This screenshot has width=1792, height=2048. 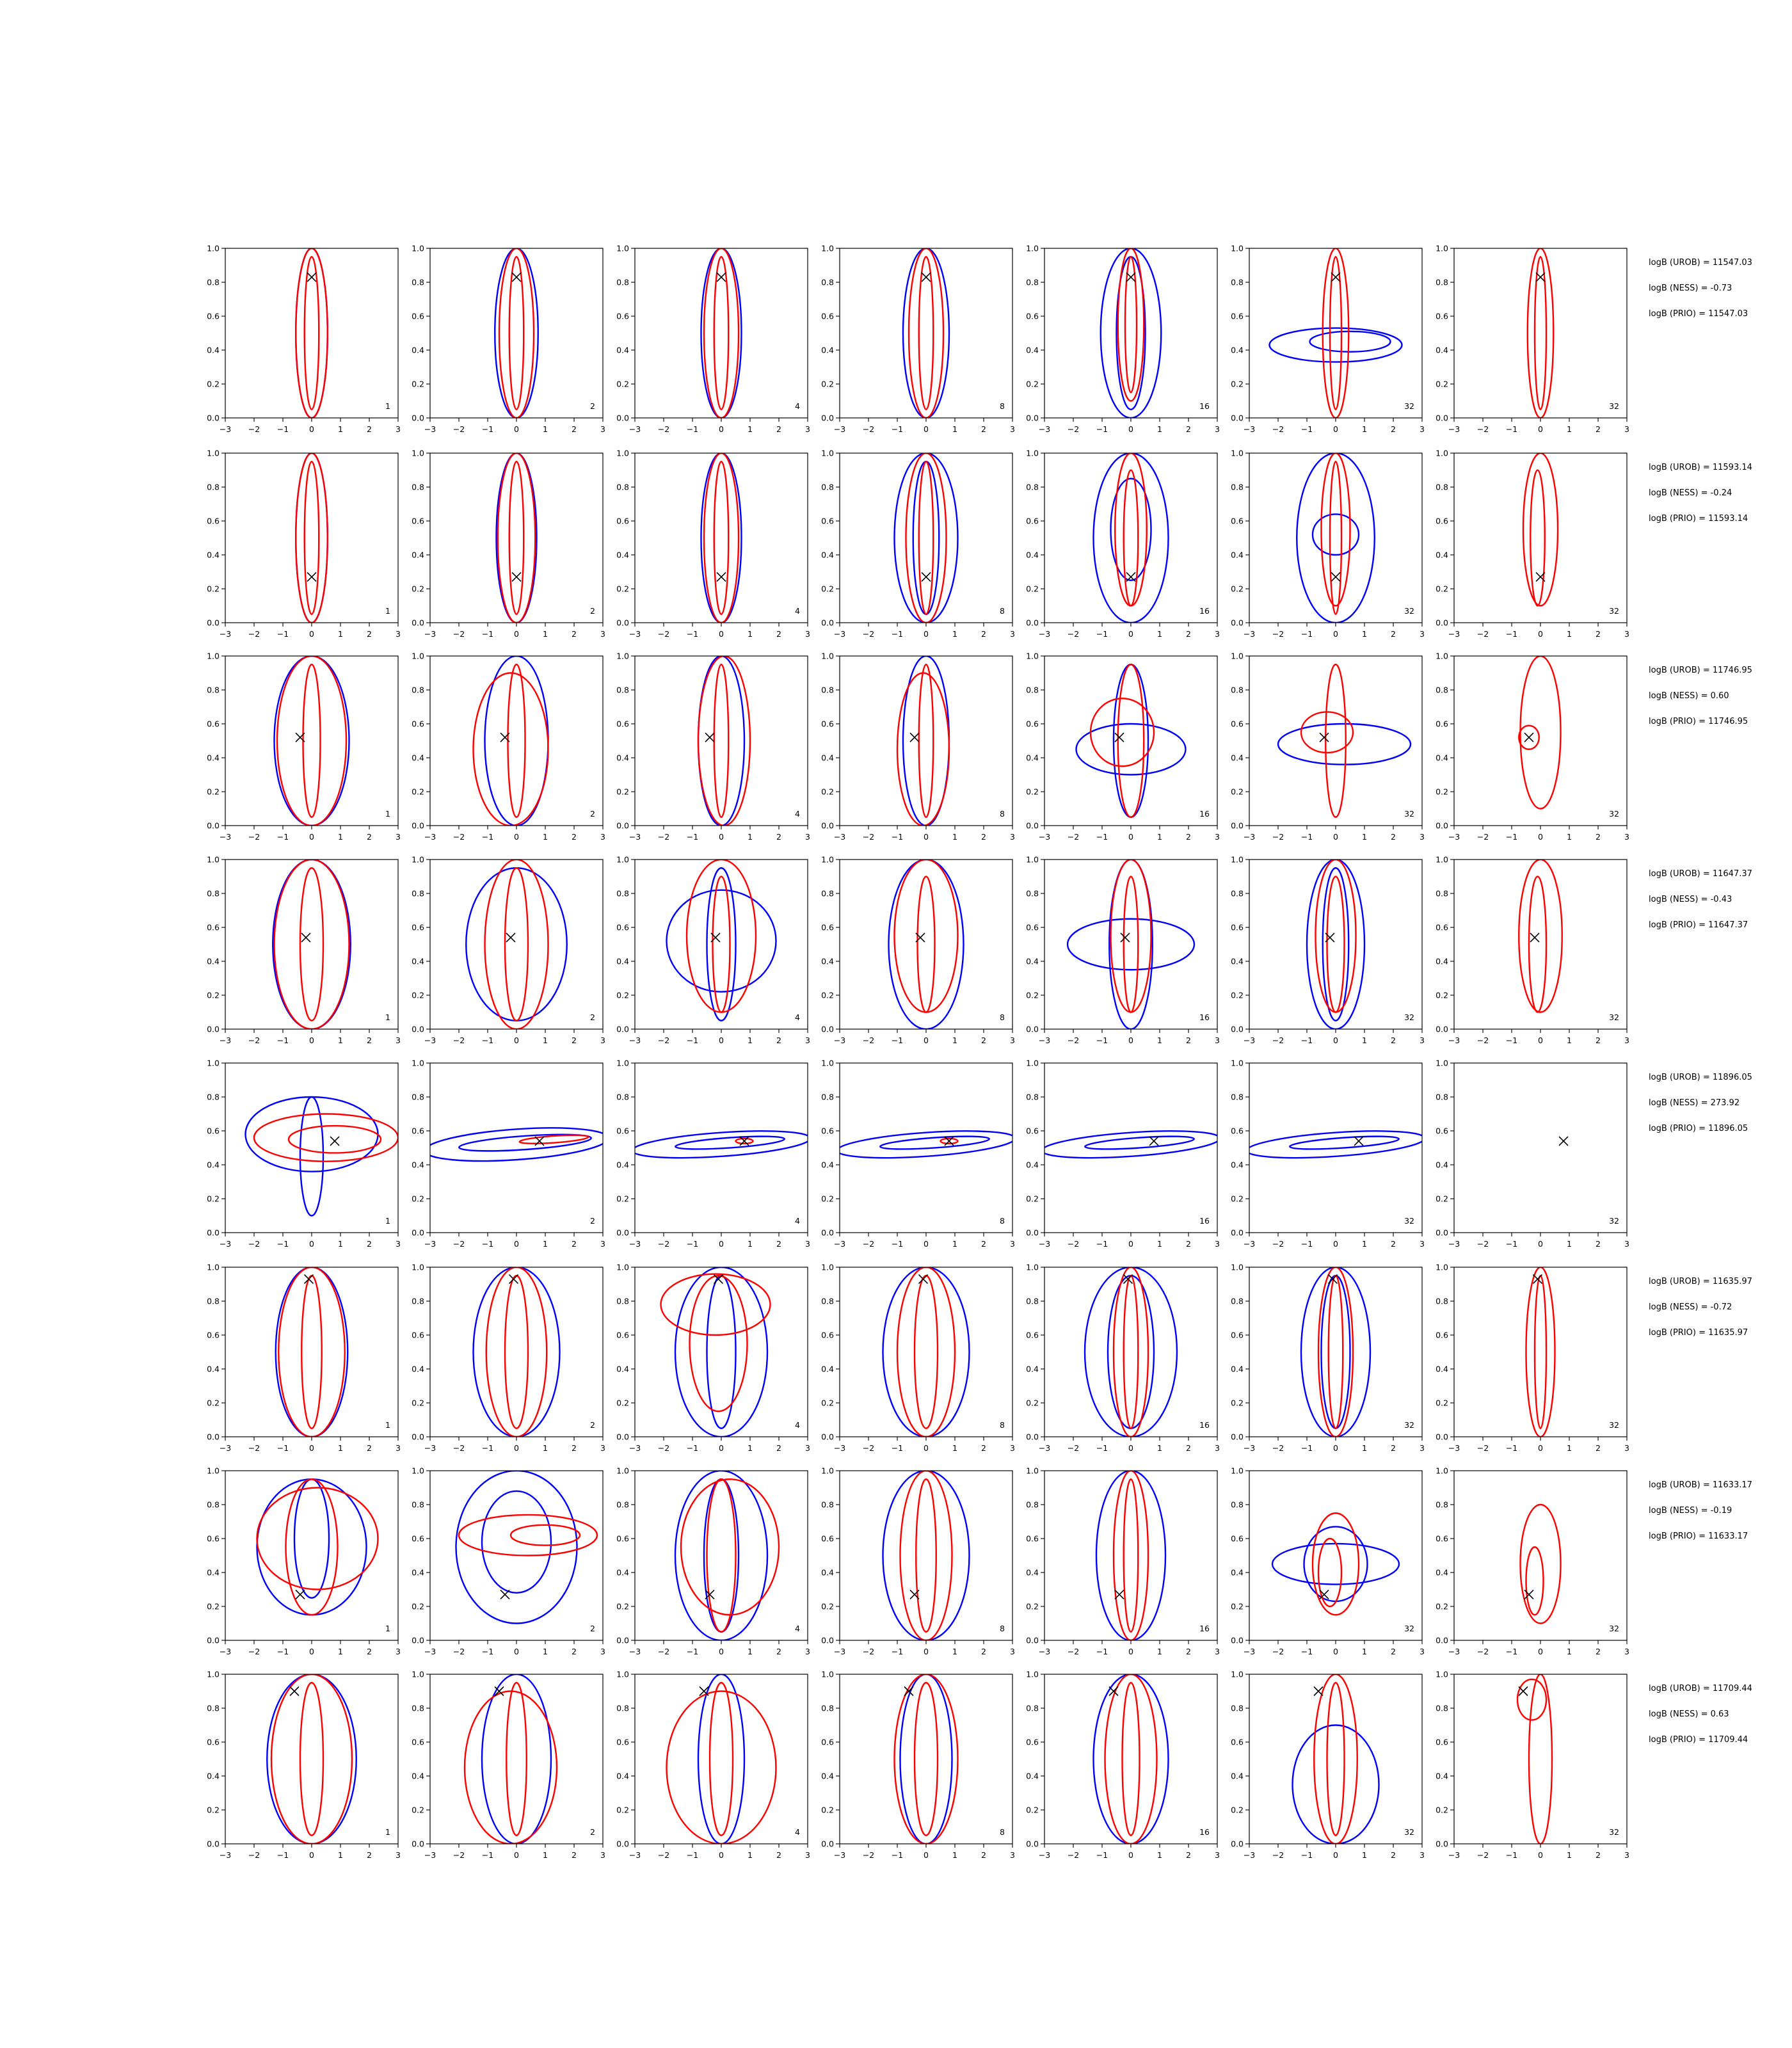 I want to click on panel-r6-c5: −3 −2 −1 0 1 2 3 0.0 0.2 0.4 0.6 0.8 1.0 16, so click(x=1123, y=1358).